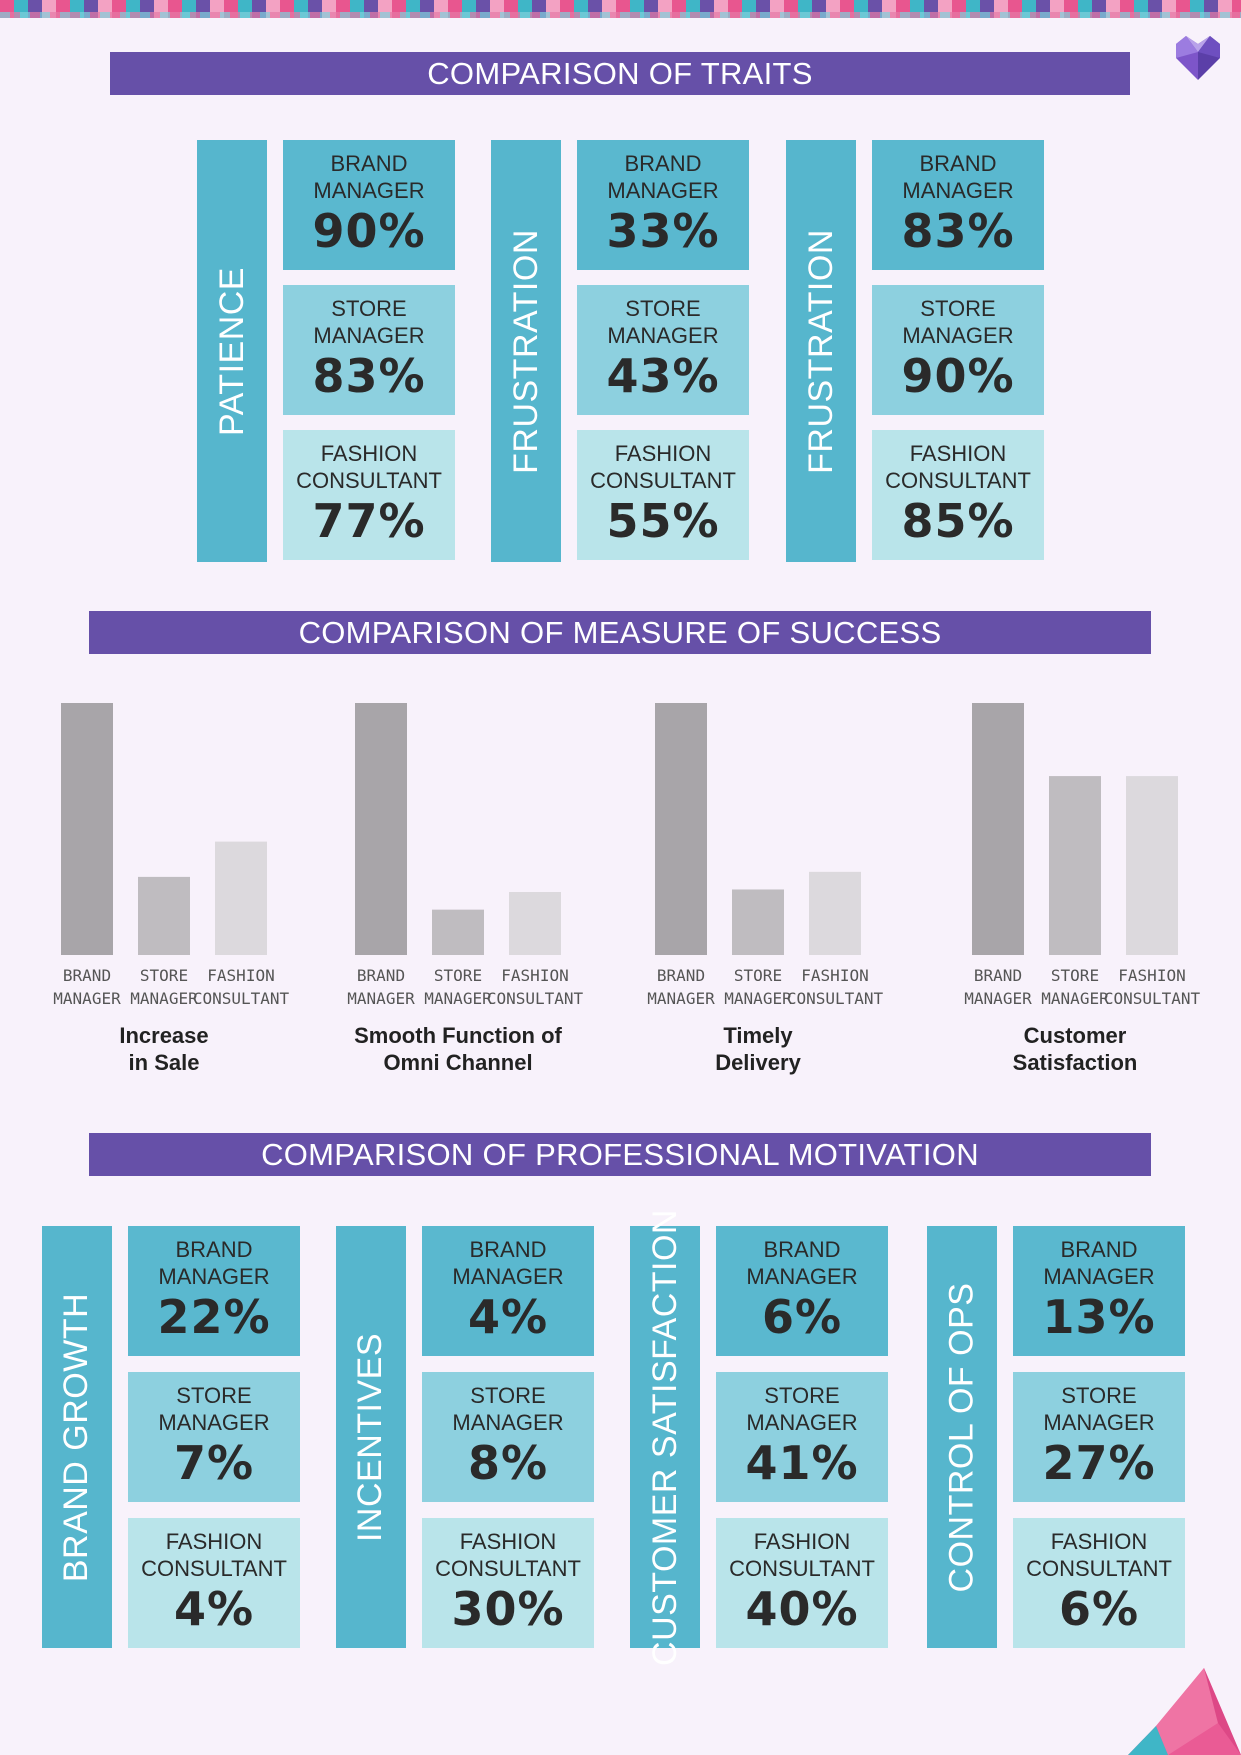  I want to click on value-card: STORE MANAGER 43%, so click(663, 350).